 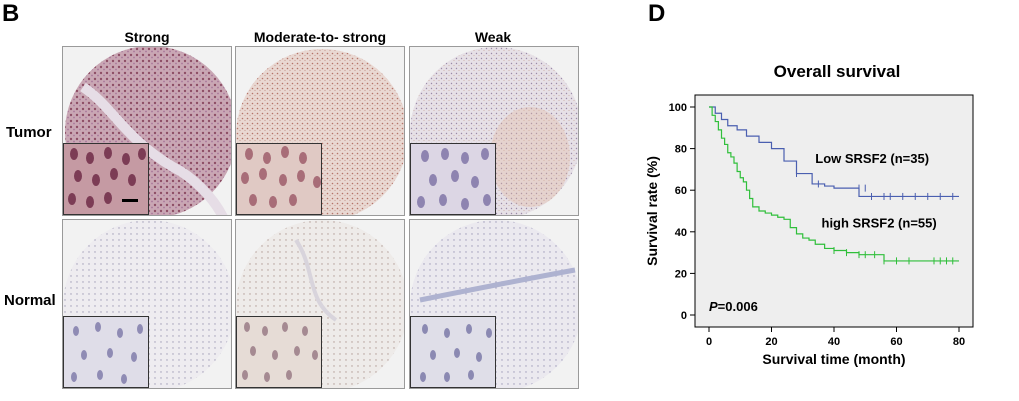 What do you see at coordinates (834, 342) in the screenshot?
I see `x-tick-label: 40` at bounding box center [834, 342].